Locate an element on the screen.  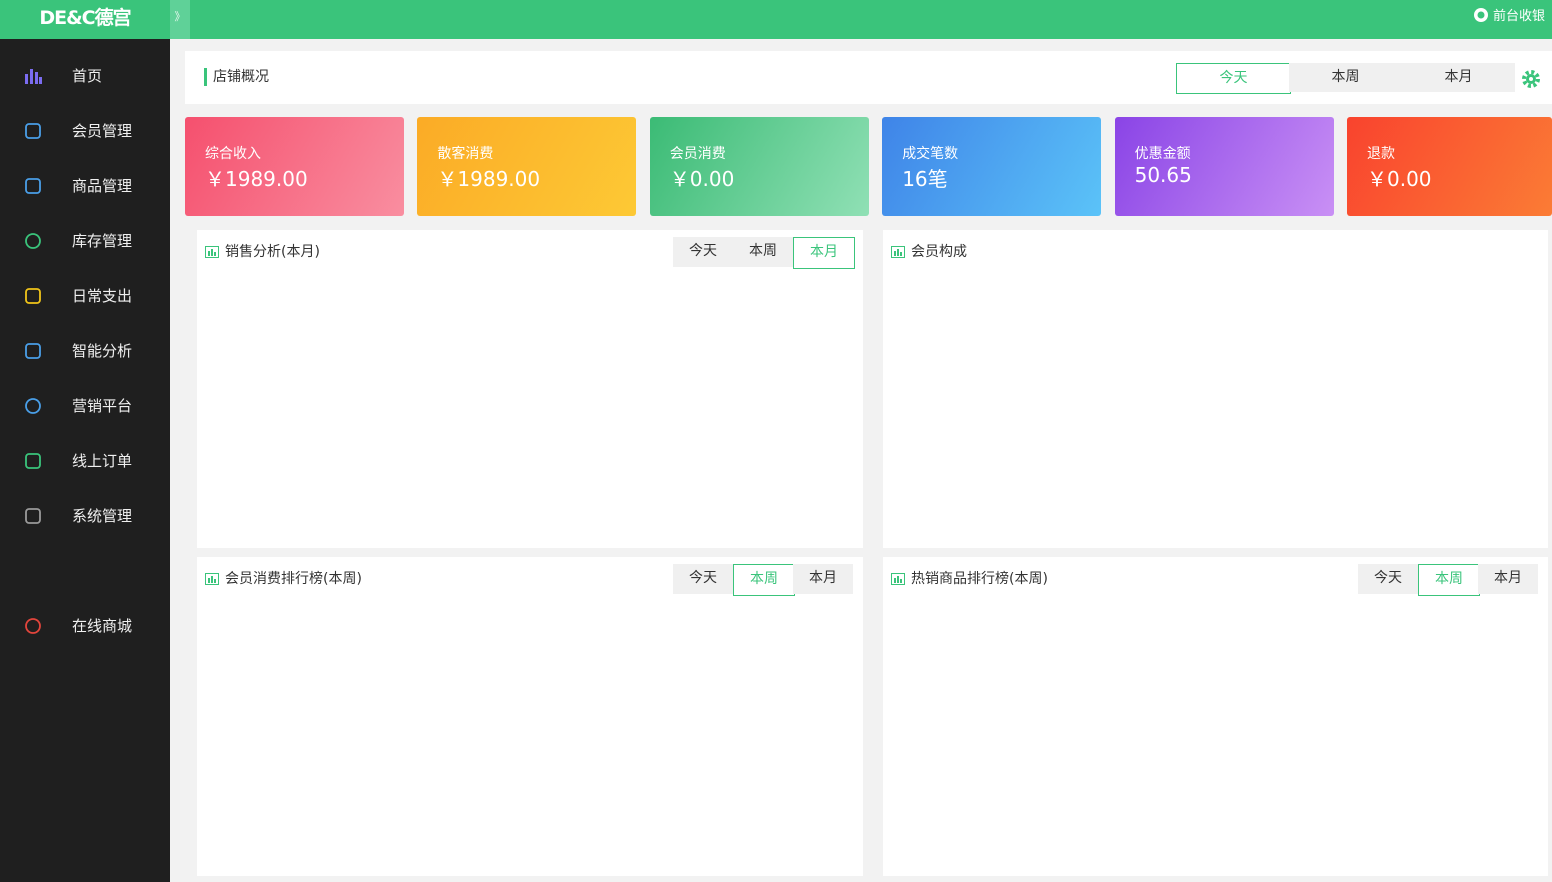
panel-title: 销售分析(本月) is located at coordinates (272, 252).